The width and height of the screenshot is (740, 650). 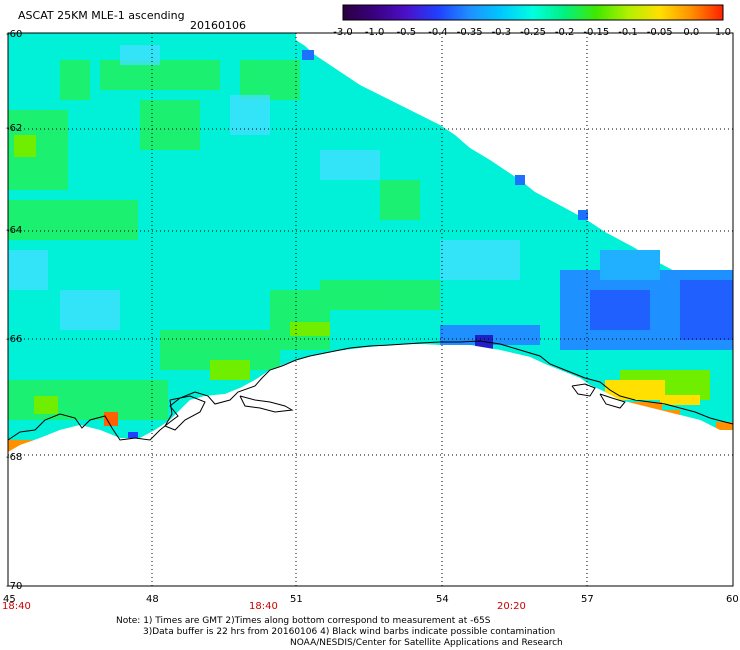 What do you see at coordinates (587, 599) in the screenshot?
I see `lon-label: 57` at bounding box center [587, 599].